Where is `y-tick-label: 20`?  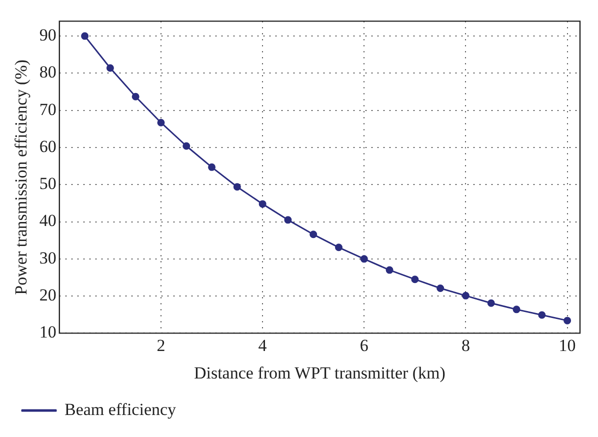
y-tick-label: 20 is located at coordinates (47, 295).